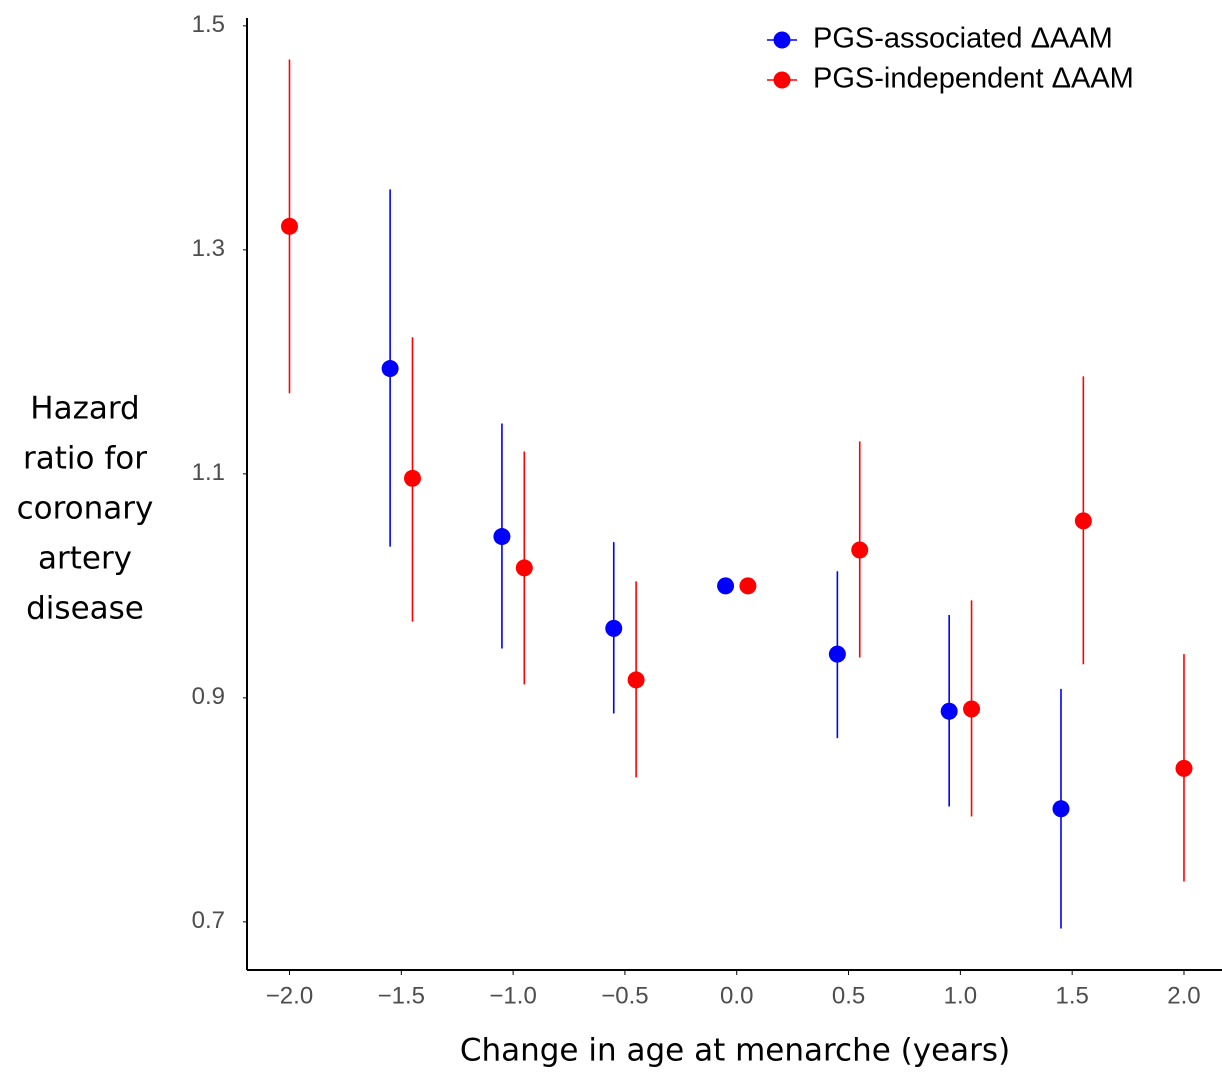 The image size is (1222, 1075). What do you see at coordinates (289, 995) in the screenshot?
I see `x-tick-label: −2.0` at bounding box center [289, 995].